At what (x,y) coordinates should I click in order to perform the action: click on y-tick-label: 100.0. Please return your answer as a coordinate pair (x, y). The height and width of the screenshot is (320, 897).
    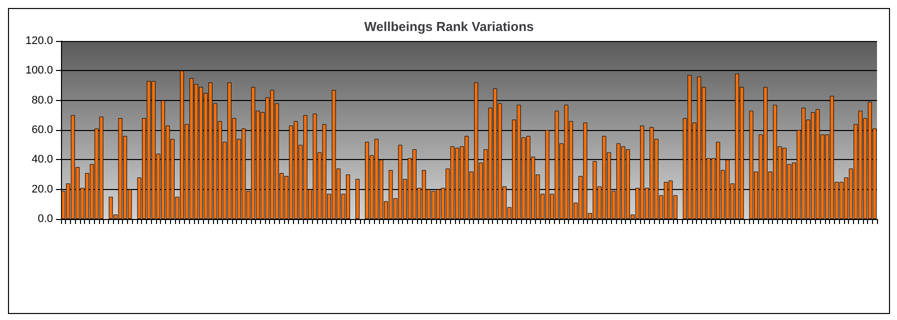
    Looking at the image, I should click on (39, 70).